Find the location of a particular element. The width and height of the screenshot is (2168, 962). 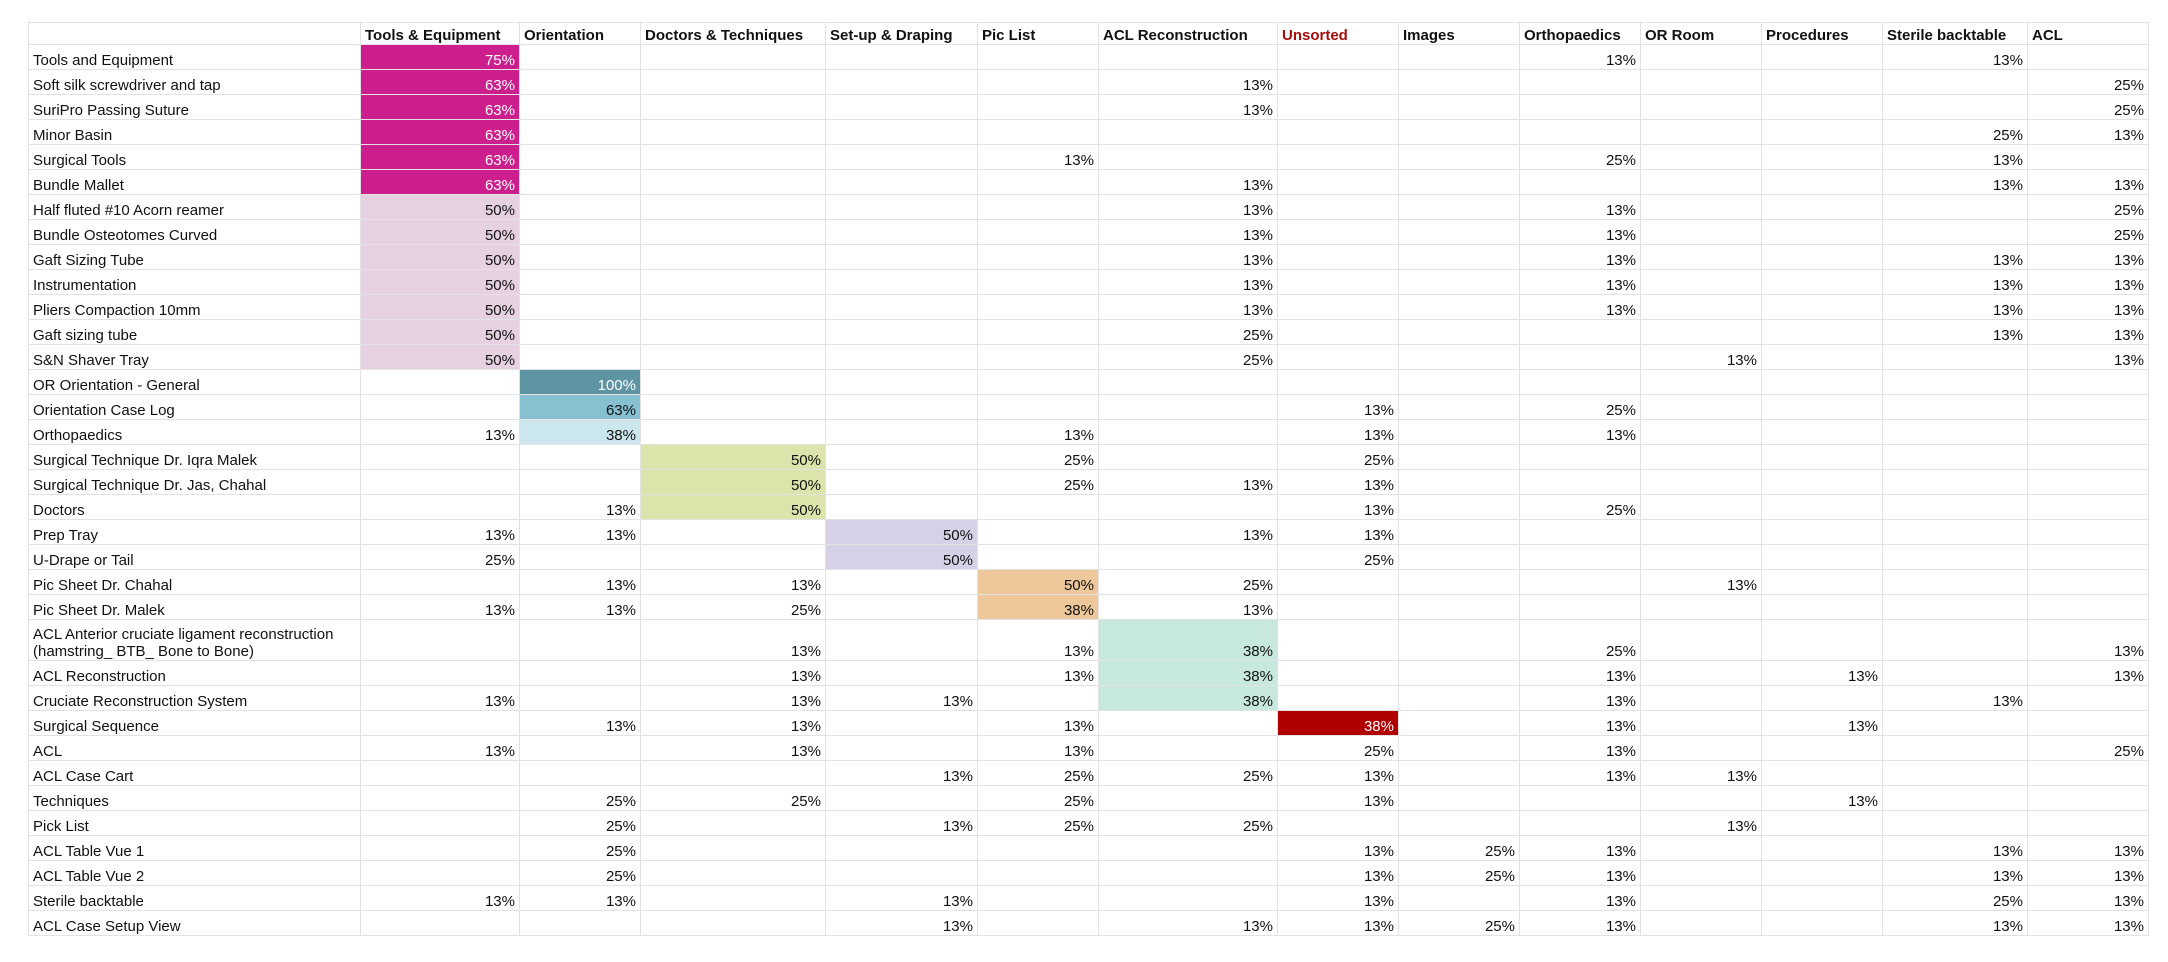

value-cell-images: 25% is located at coordinates (1459, 923).